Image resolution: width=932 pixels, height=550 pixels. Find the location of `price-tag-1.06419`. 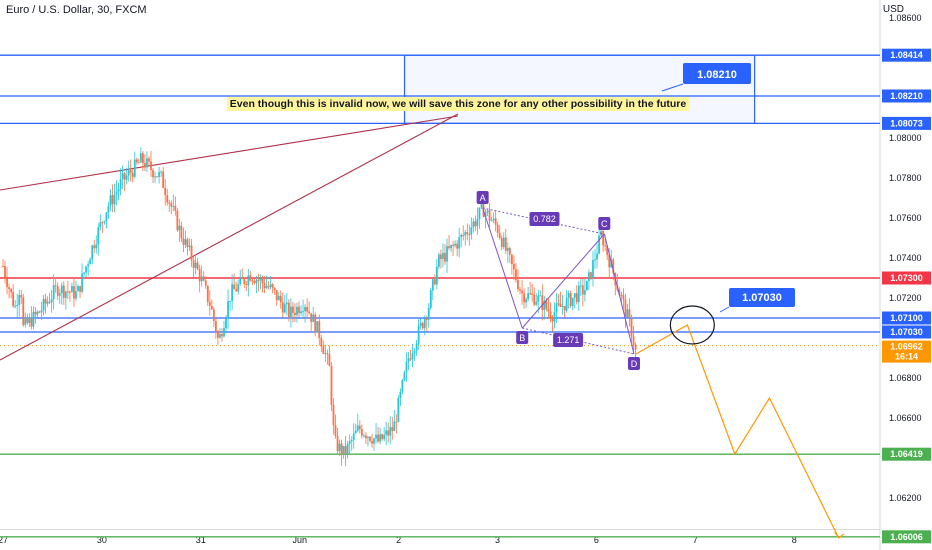

price-tag-1.06419 is located at coordinates (906, 454).